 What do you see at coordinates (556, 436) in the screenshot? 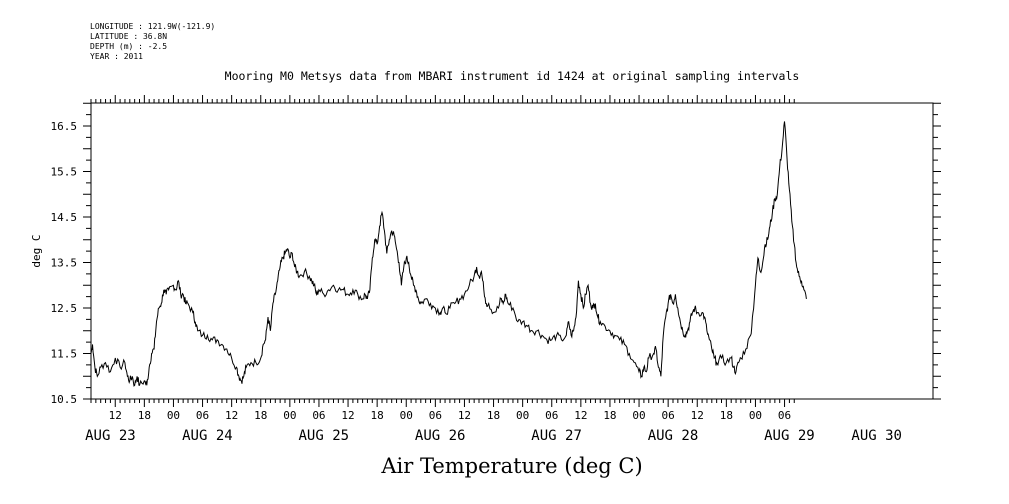
I see `x-day-label: AUG 27` at bounding box center [556, 436].